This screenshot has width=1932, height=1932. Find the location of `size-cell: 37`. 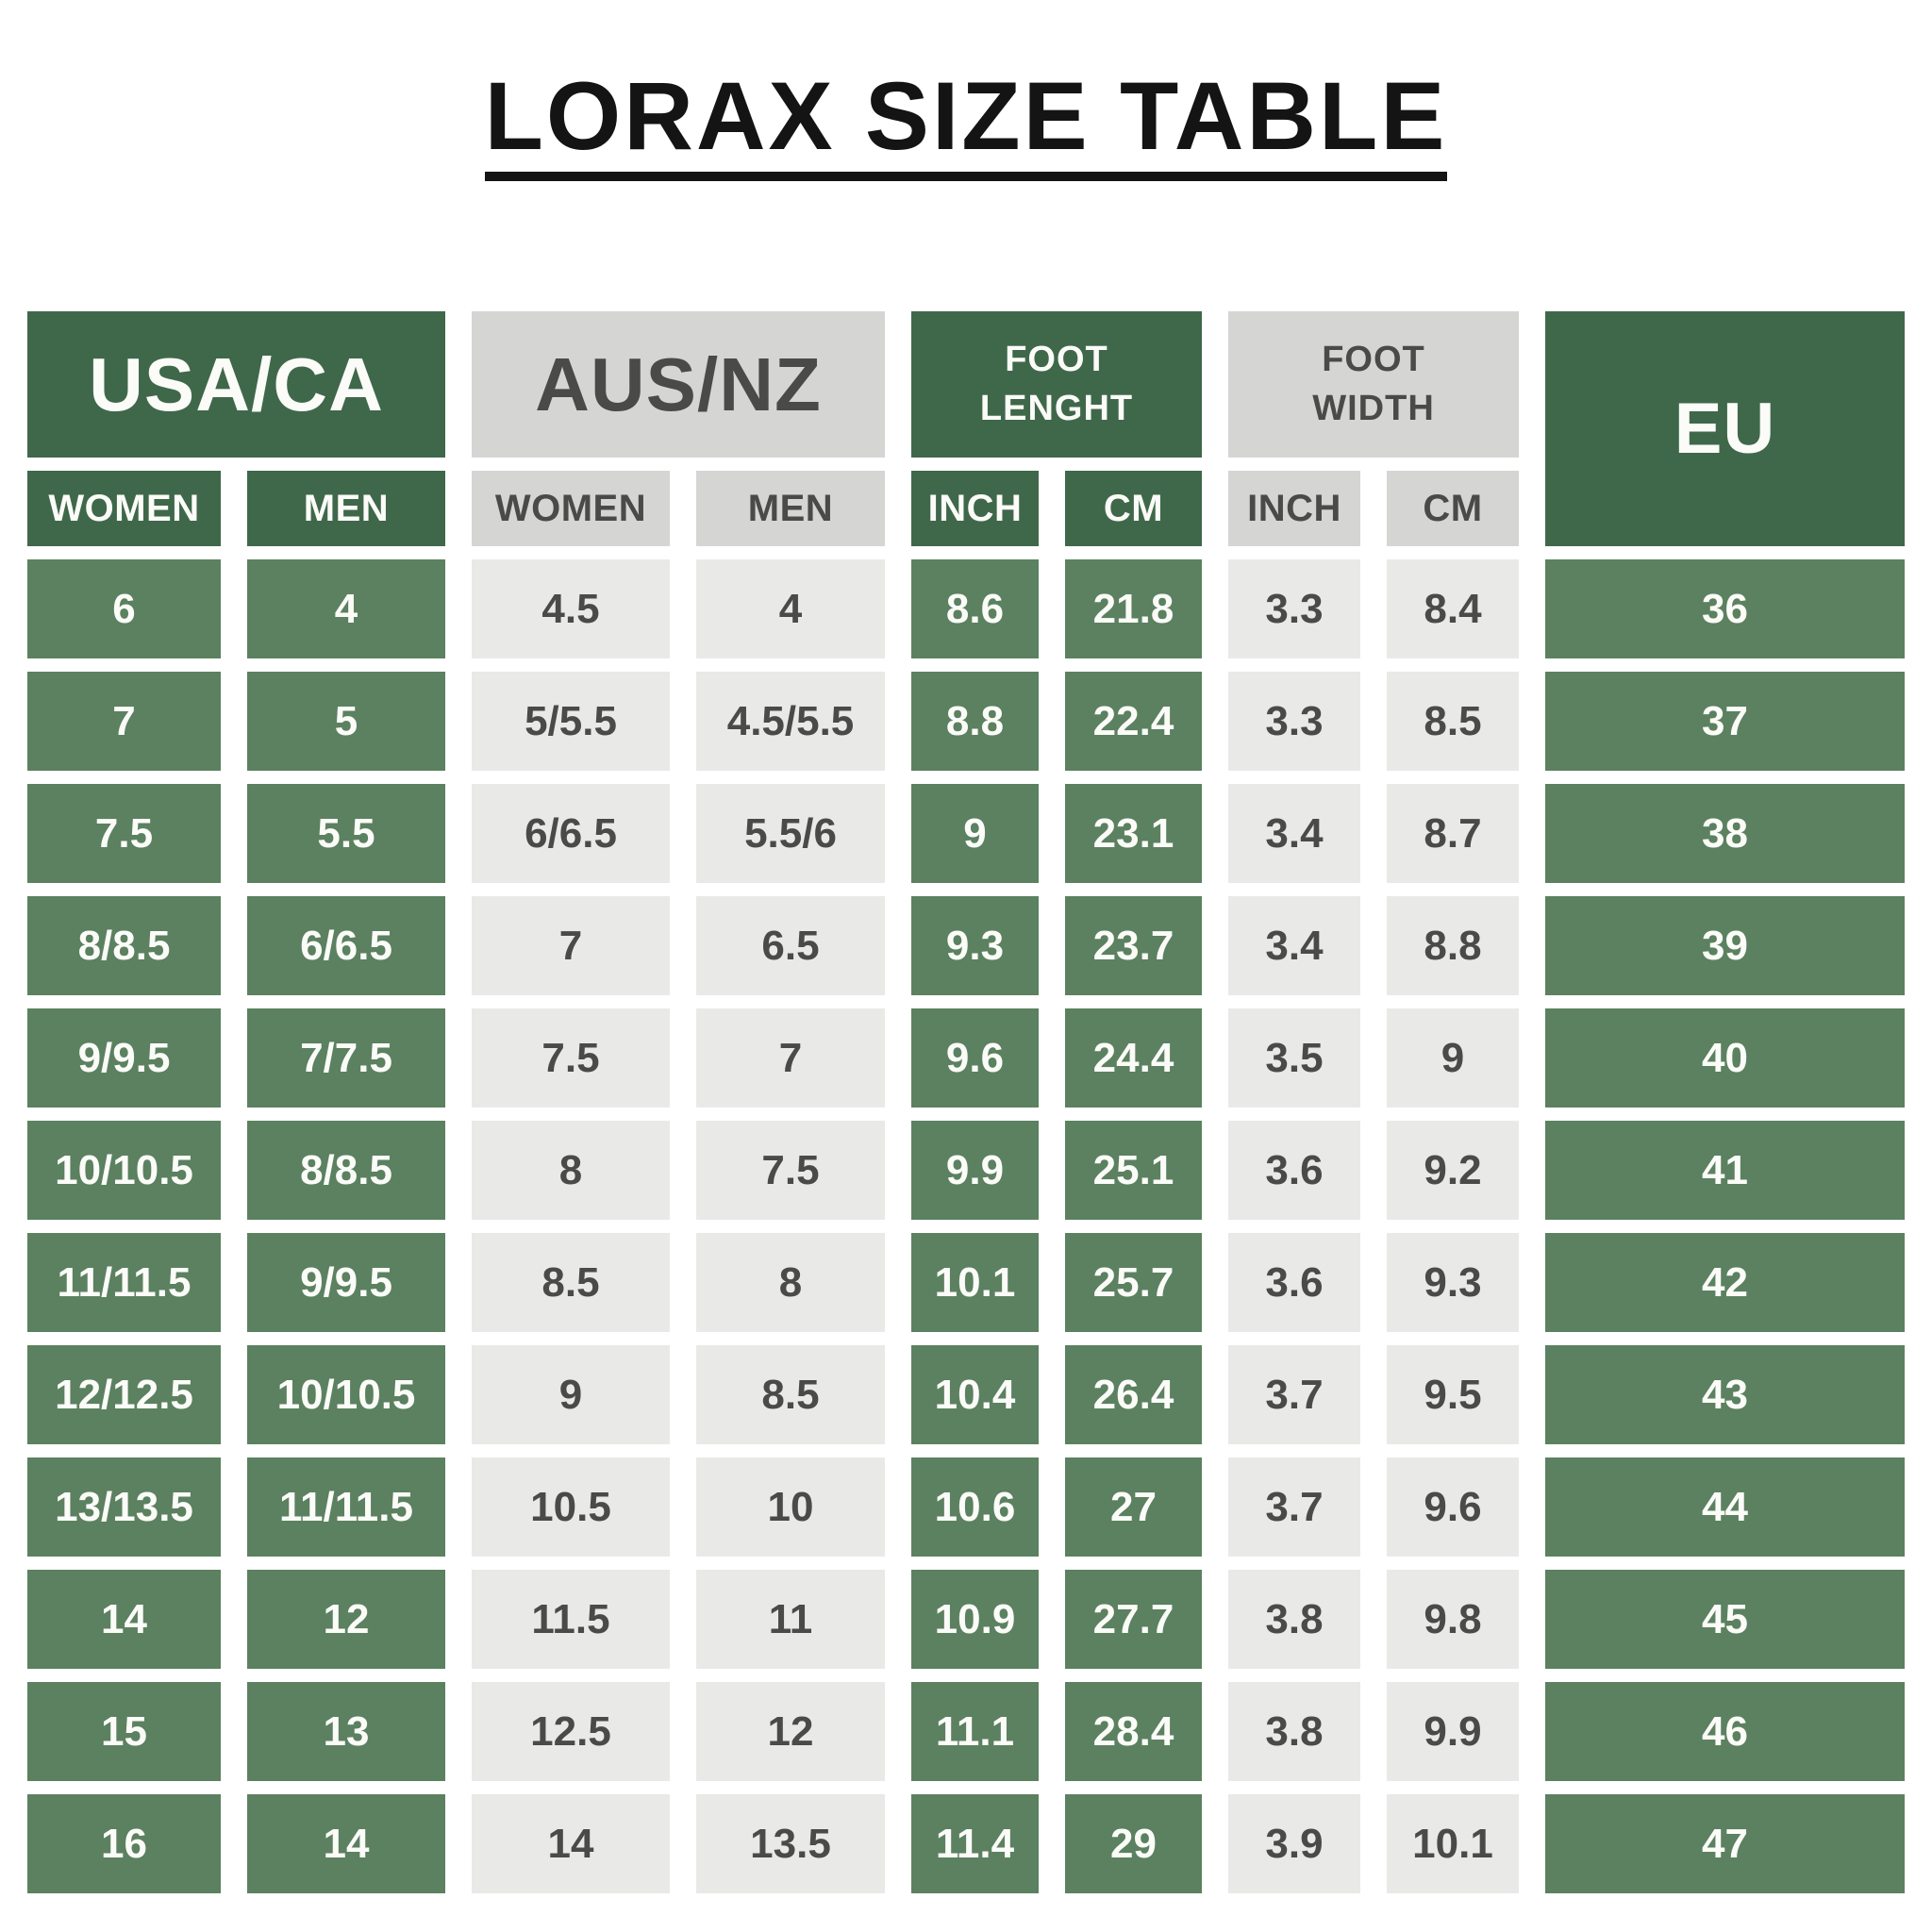

size-cell: 37 is located at coordinates (1725, 721).